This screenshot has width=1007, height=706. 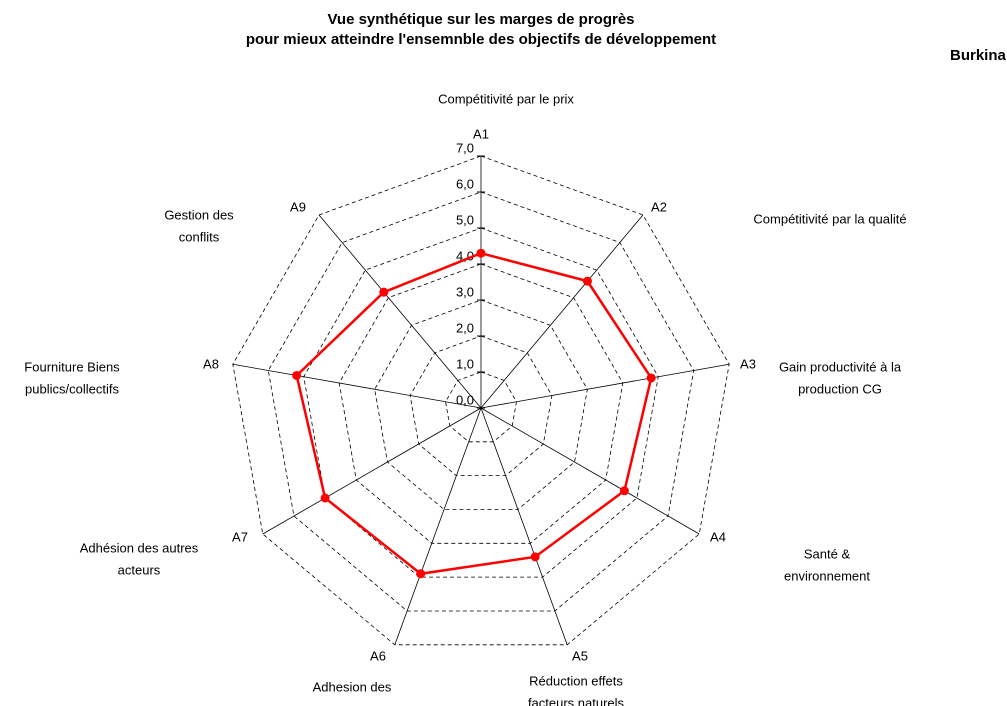 I want to click on chart-subtitle: Burkina, so click(x=978, y=55).